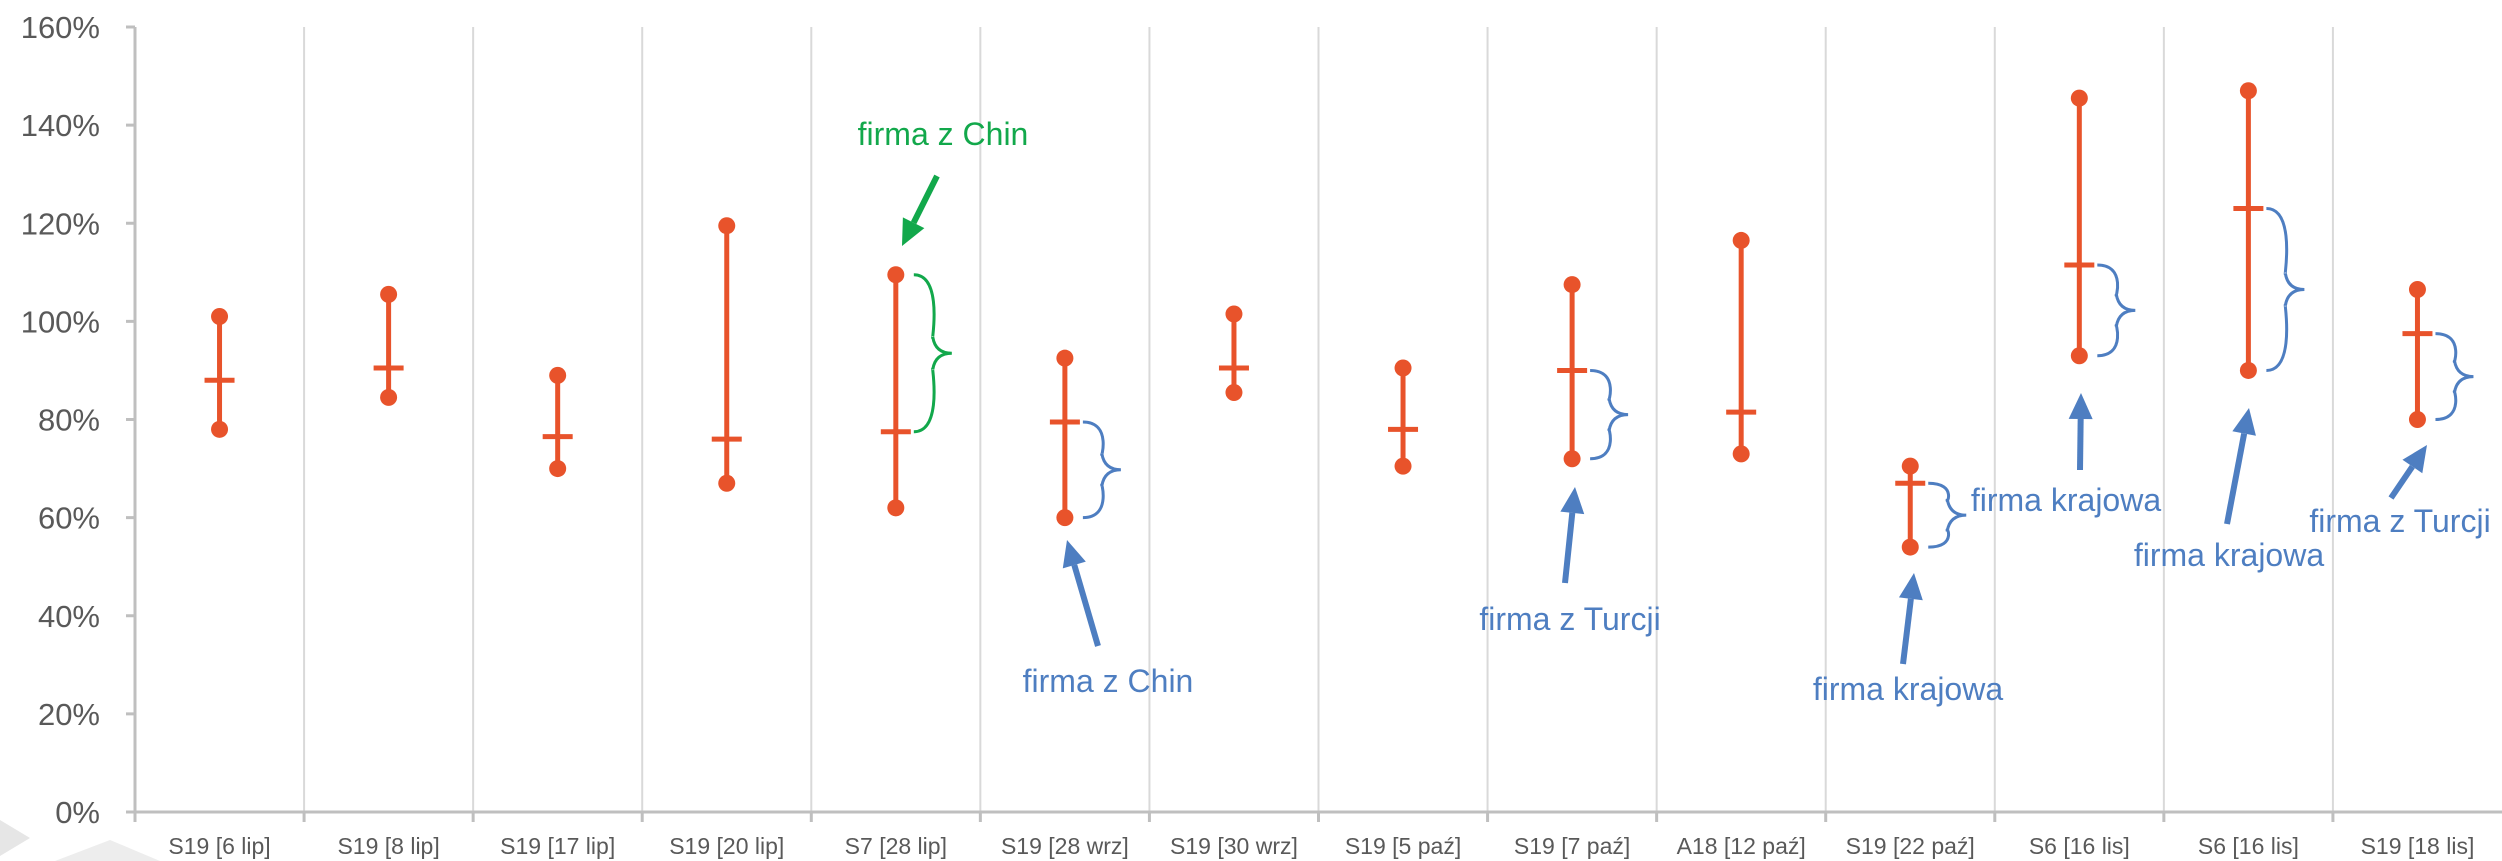 Image resolution: width=2502 pixels, height=861 pixels. I want to click on y-tick-label: 100%, so click(60, 321).